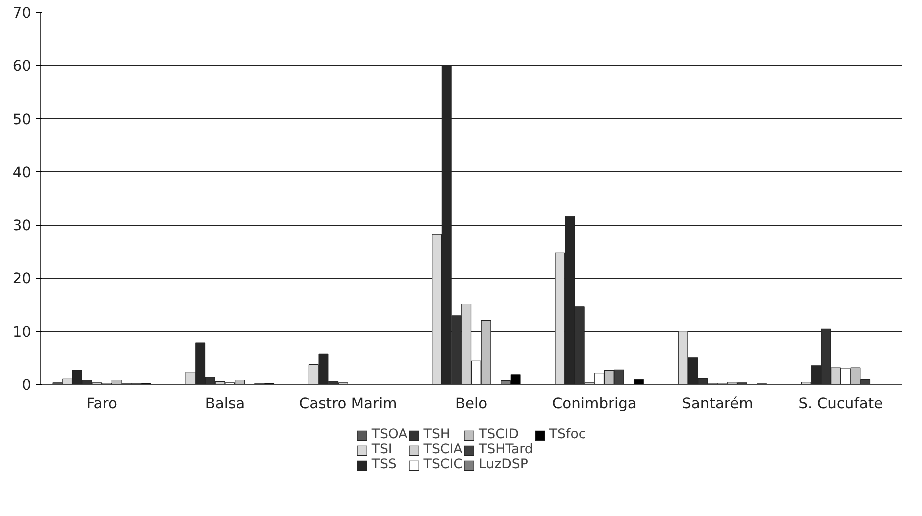 The image size is (922, 516). What do you see at coordinates (22, 13) in the screenshot?
I see `y-tick-label: 70` at bounding box center [22, 13].